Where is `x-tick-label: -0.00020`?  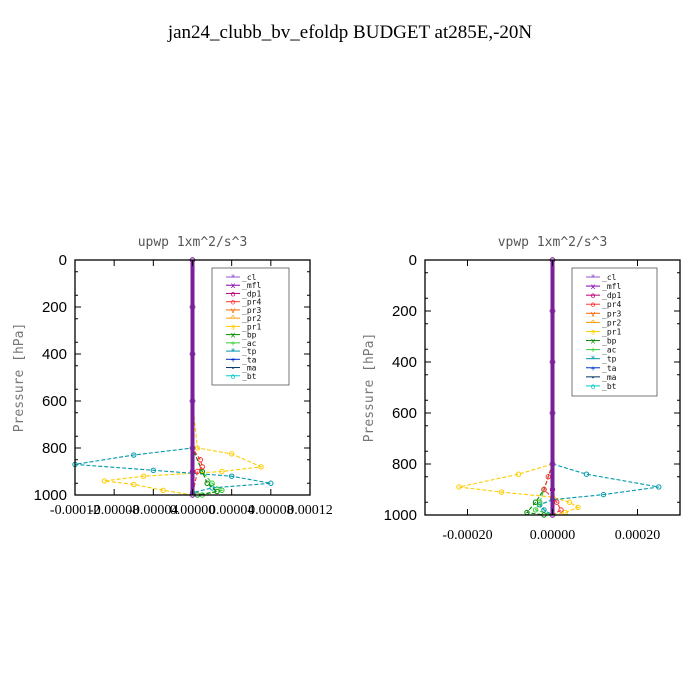
x-tick-label: -0.00020 is located at coordinates (467, 535).